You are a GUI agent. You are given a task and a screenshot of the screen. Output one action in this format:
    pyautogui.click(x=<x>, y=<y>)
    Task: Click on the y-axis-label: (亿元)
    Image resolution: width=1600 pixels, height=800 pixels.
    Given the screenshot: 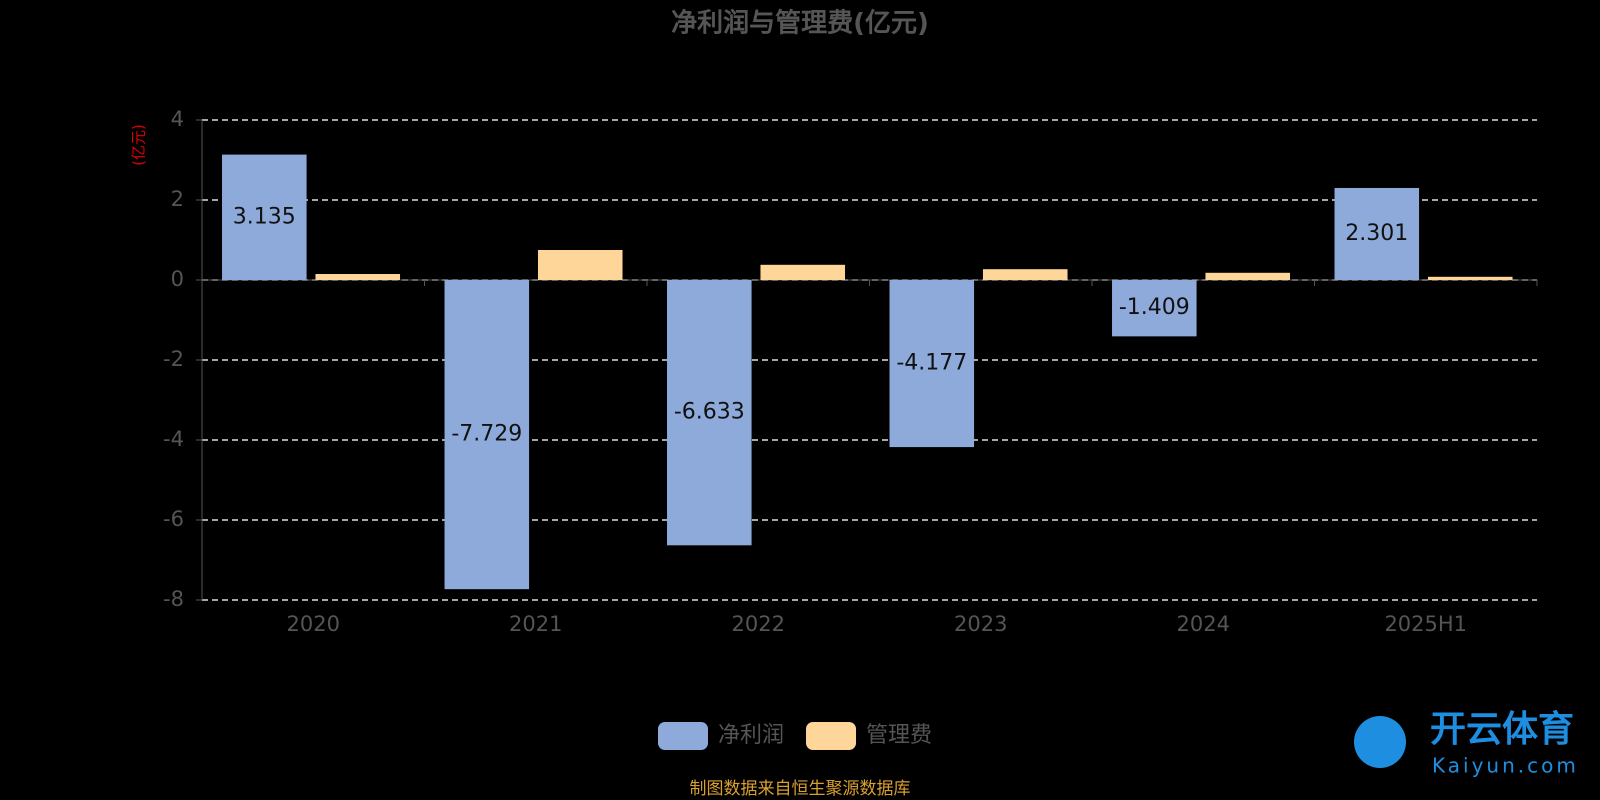 What is the action you would take?
    pyautogui.click(x=139, y=145)
    